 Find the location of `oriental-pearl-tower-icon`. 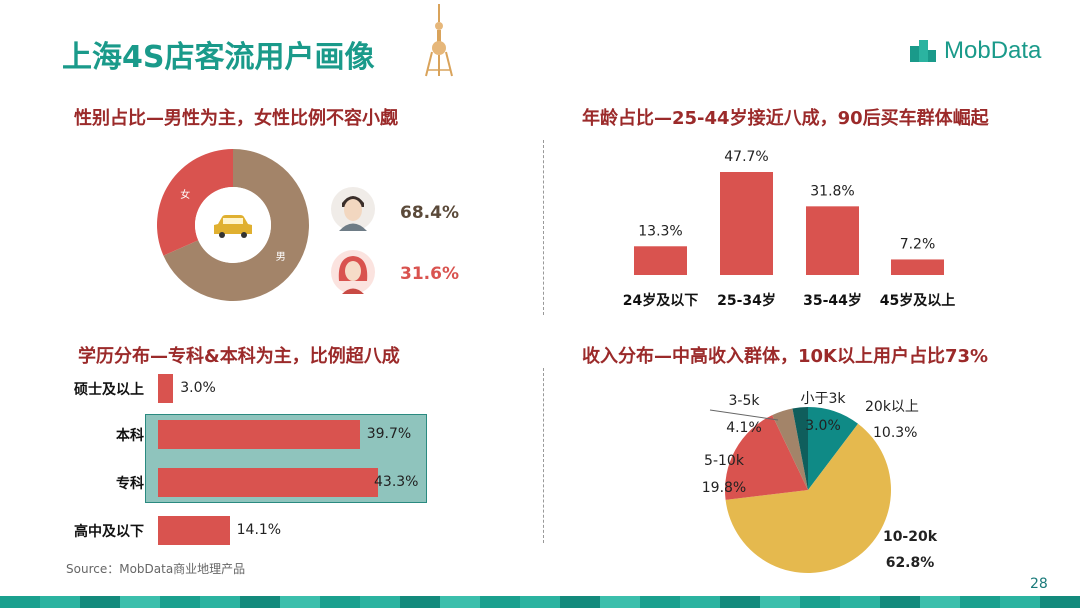

oriental-pearl-tower-icon is located at coordinates (439, 40).